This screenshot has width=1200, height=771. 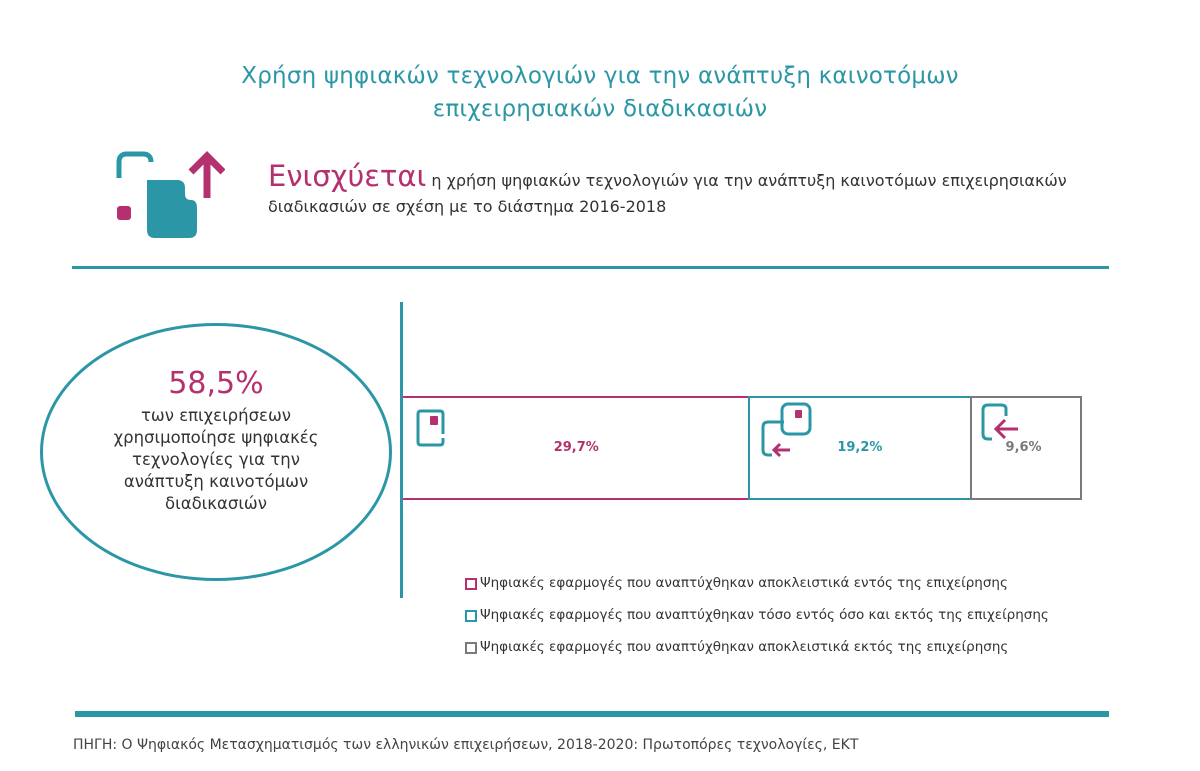 I want to click on mixed-app-icon, so click(x=786, y=430).